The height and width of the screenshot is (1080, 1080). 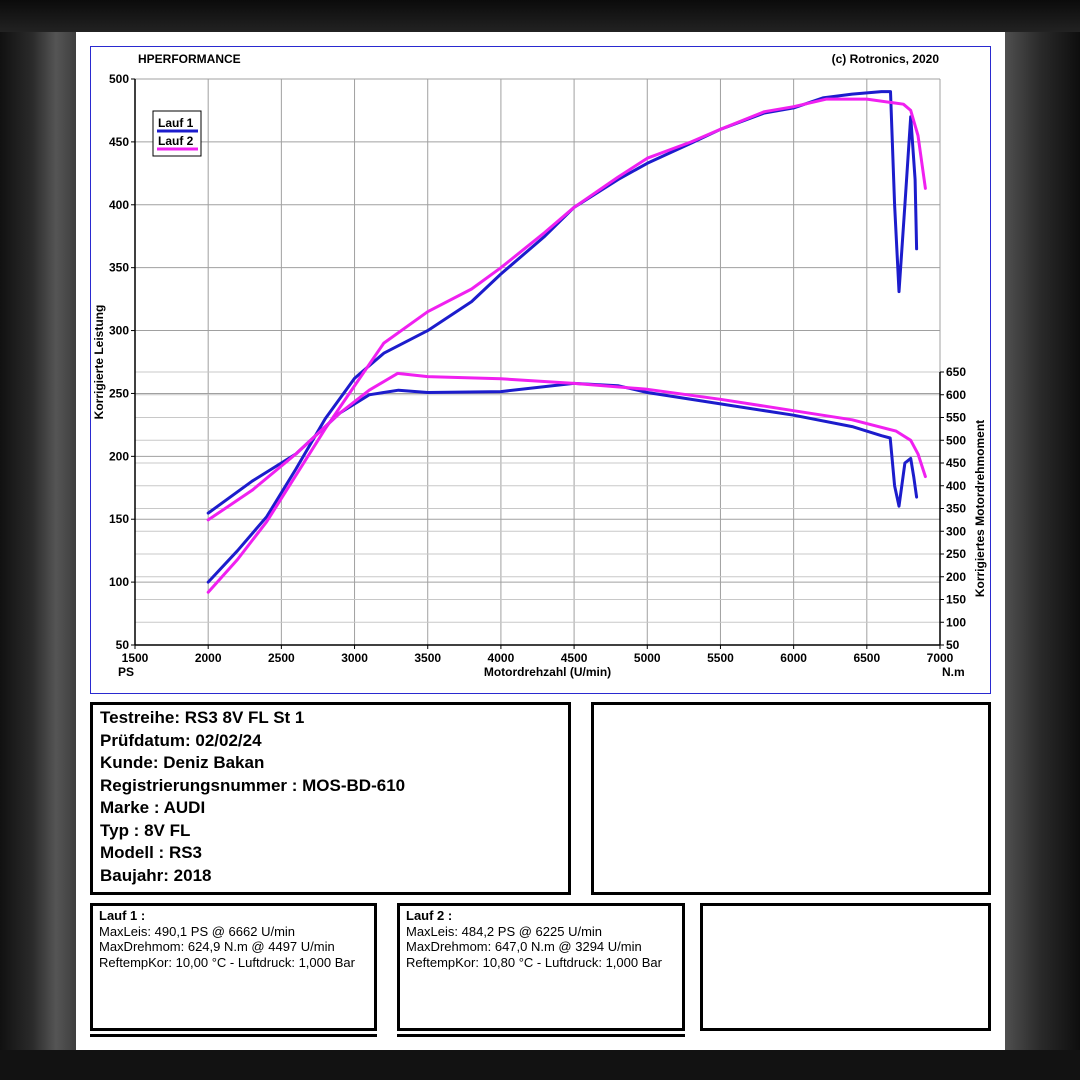 What do you see at coordinates (866, 658) in the screenshot?
I see `x-tick-label-6500: 6500` at bounding box center [866, 658].